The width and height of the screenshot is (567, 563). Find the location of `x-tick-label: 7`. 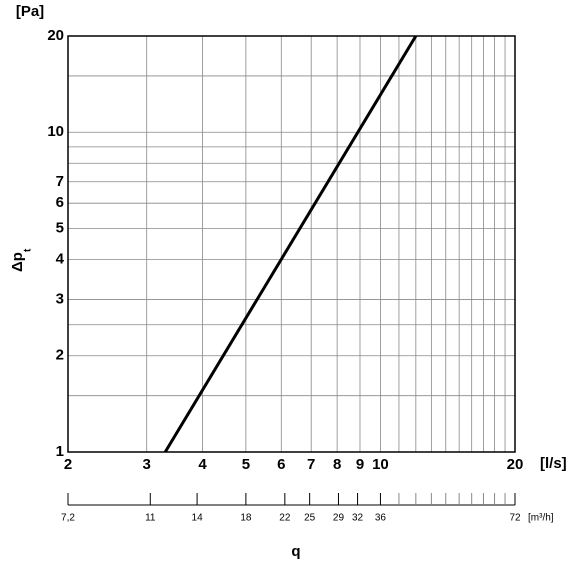

x-tick-label: 7 is located at coordinates (311, 464).